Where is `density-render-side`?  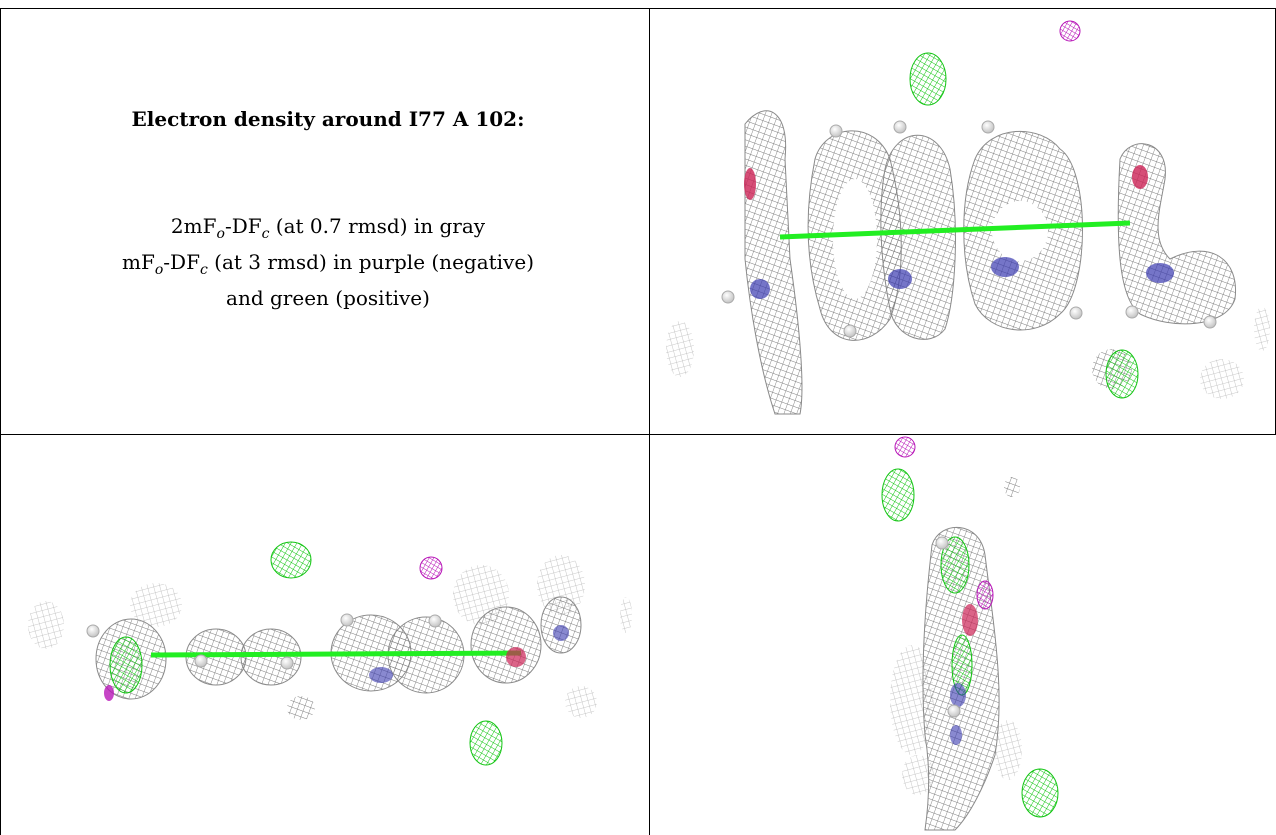 density-render-side is located at coordinates (330, 653).